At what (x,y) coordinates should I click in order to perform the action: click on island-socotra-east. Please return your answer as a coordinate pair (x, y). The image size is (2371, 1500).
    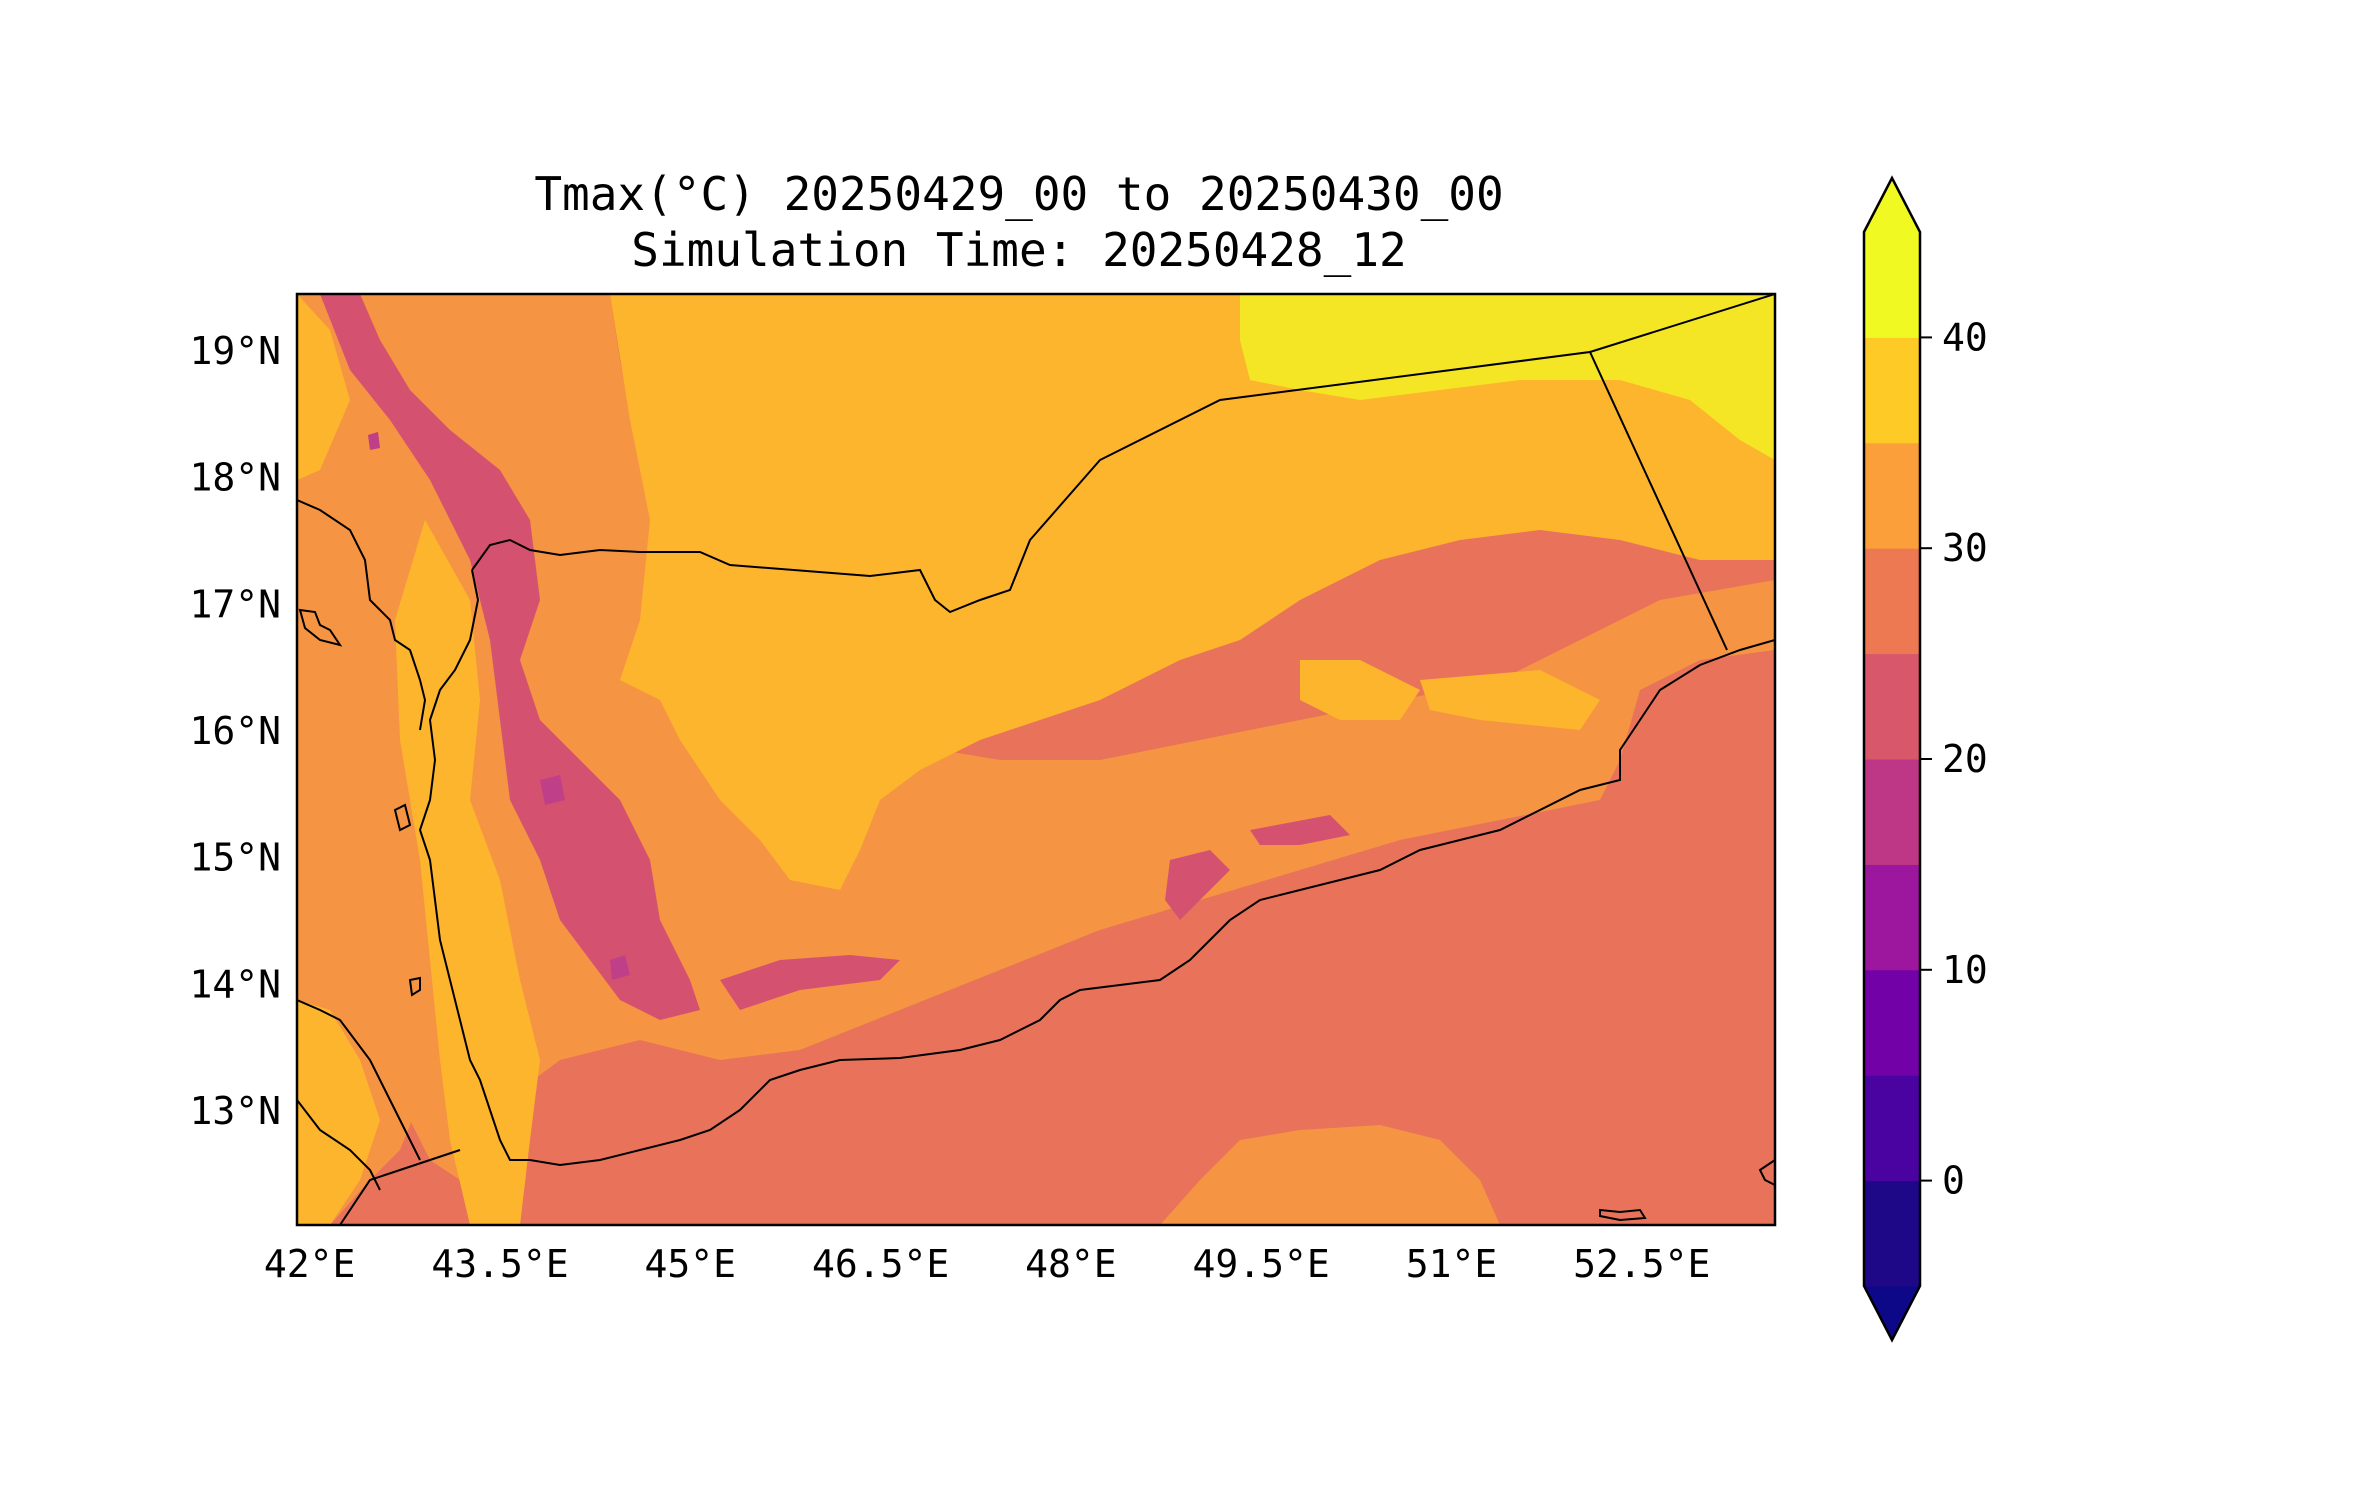
    Looking at the image, I should click on (1766, 1172).